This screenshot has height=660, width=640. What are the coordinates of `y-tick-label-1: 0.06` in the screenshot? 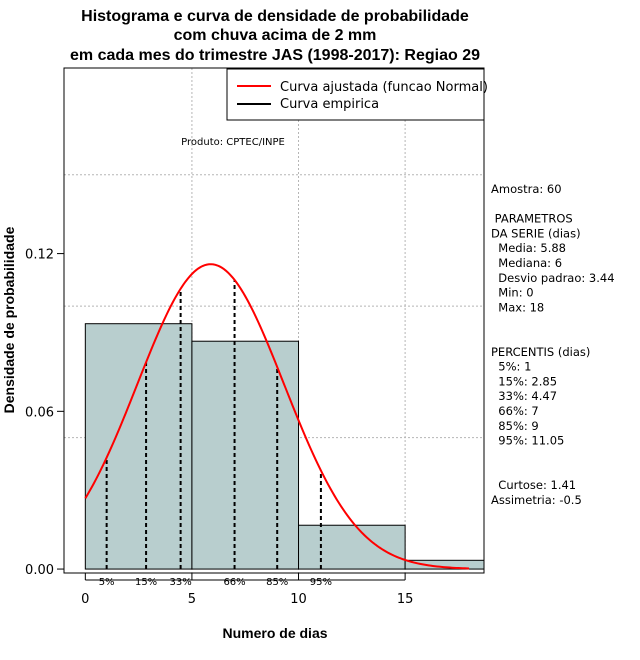 It's located at (39, 412).